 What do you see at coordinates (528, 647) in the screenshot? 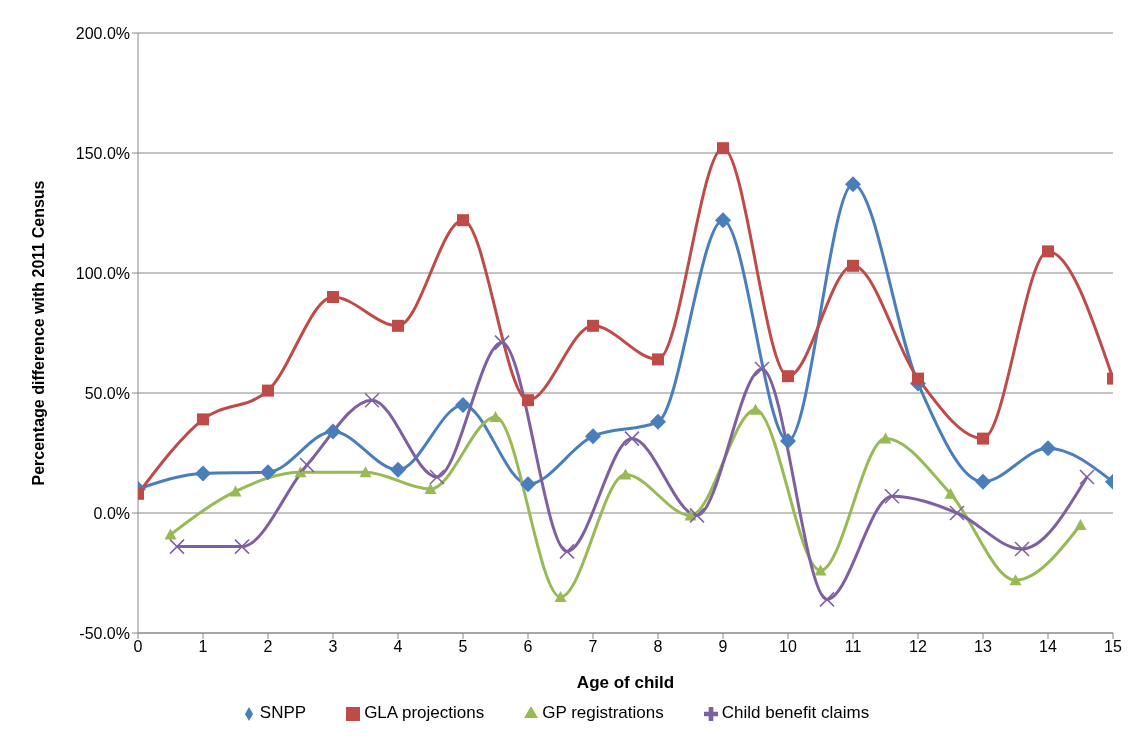
I see `x-tick-label: 6` at bounding box center [528, 647].